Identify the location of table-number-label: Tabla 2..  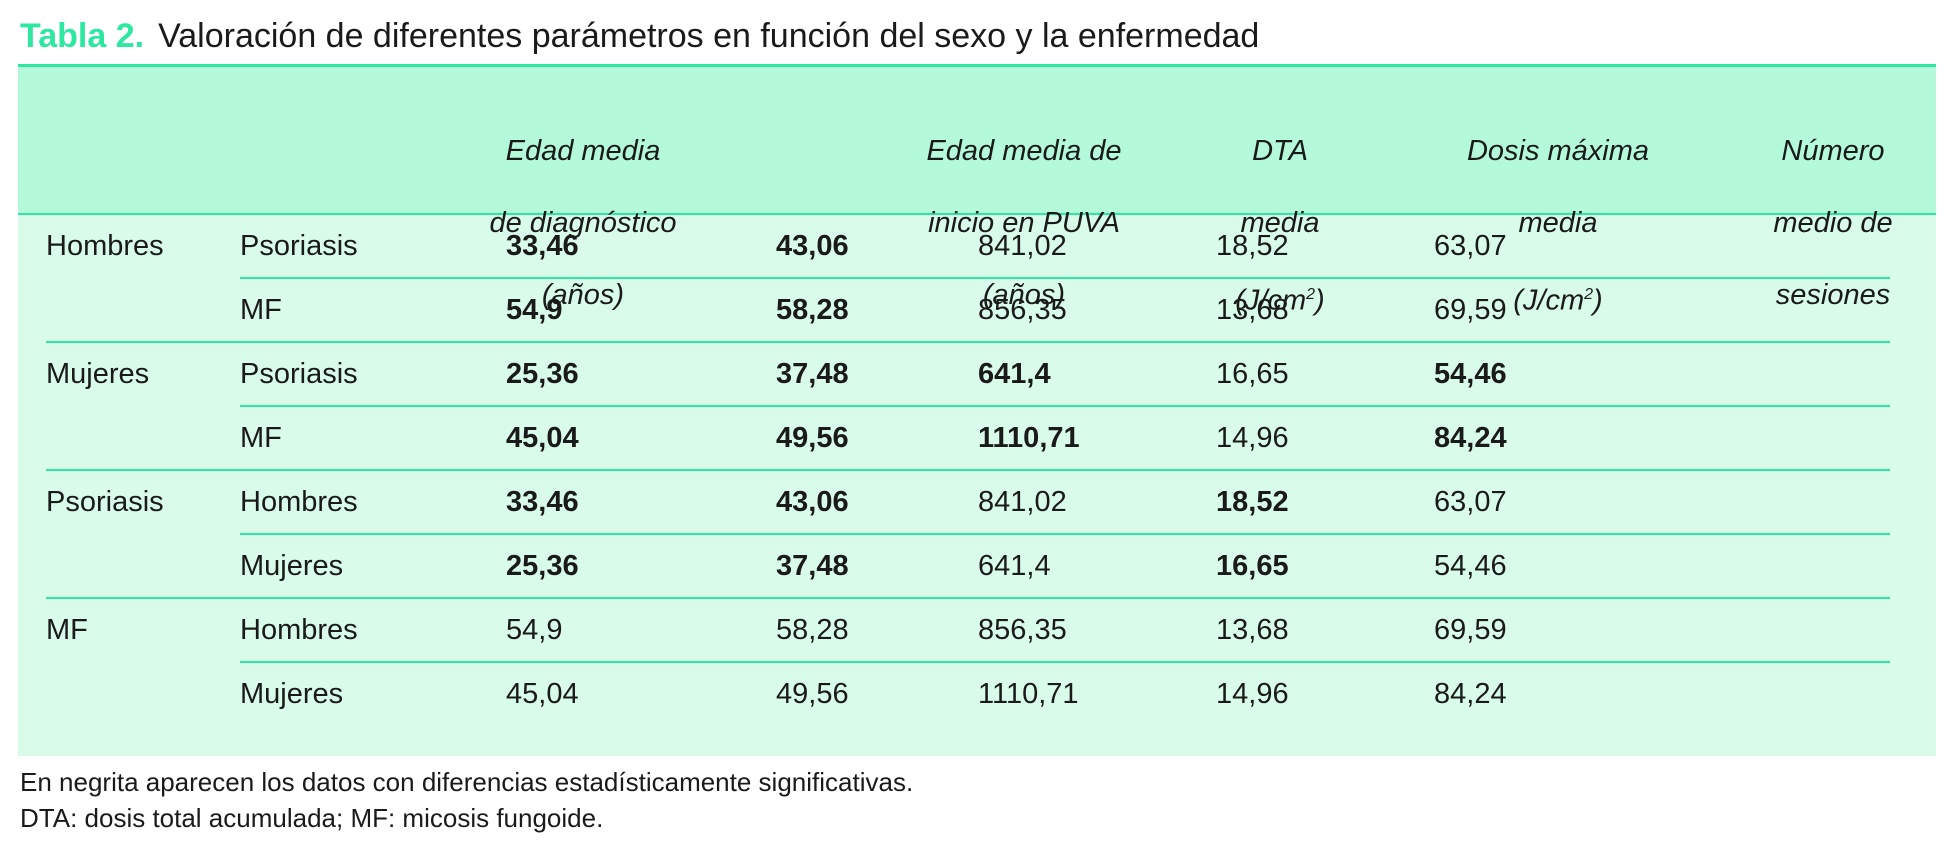
(82, 36).